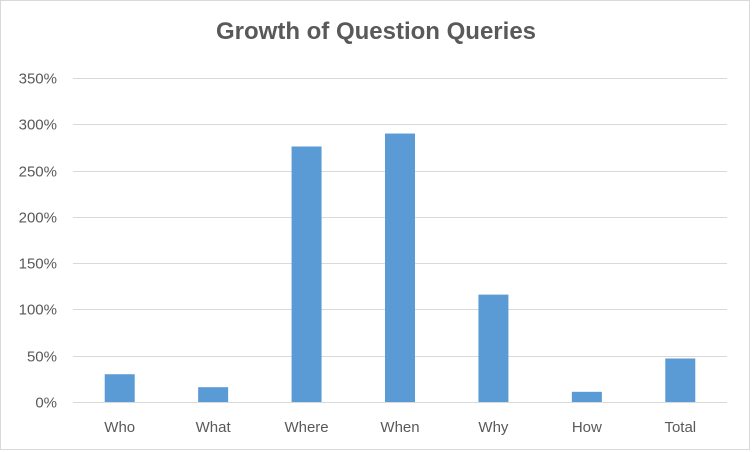  I want to click on y-tick-label: 0%, so click(46, 403).